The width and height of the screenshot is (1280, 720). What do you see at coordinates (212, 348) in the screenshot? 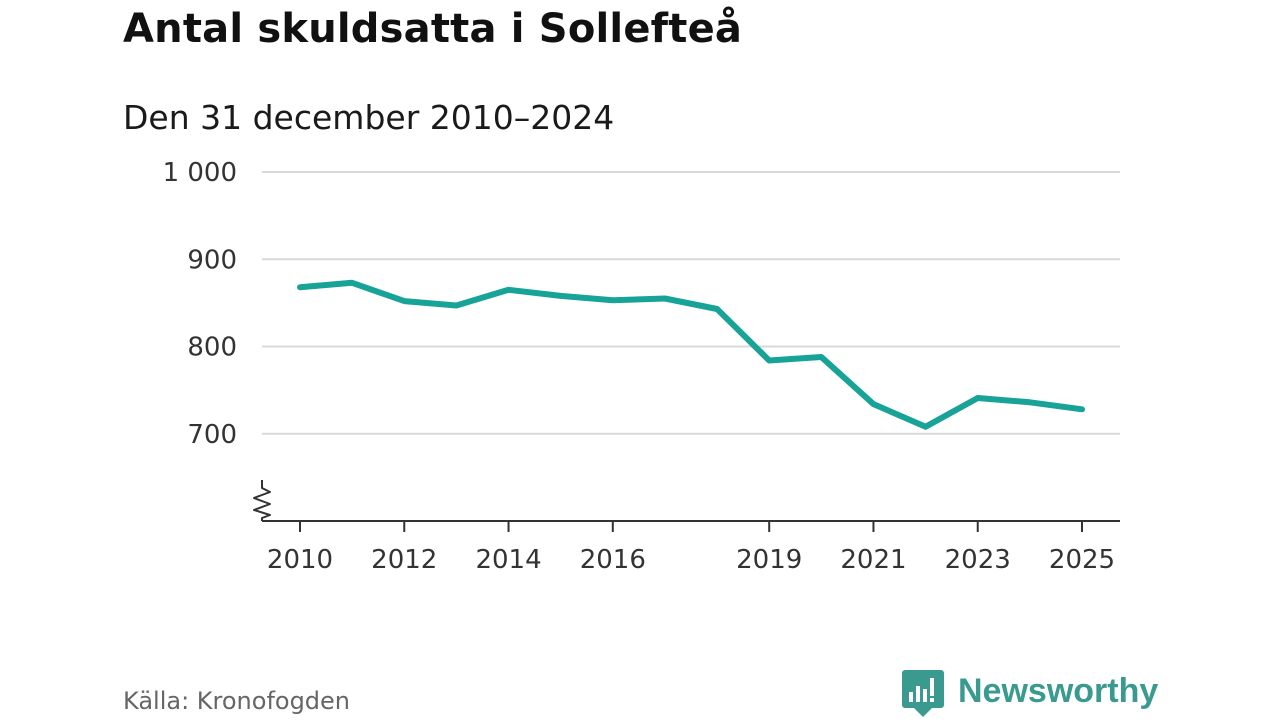
I see `y-tick-label: 800` at bounding box center [212, 348].